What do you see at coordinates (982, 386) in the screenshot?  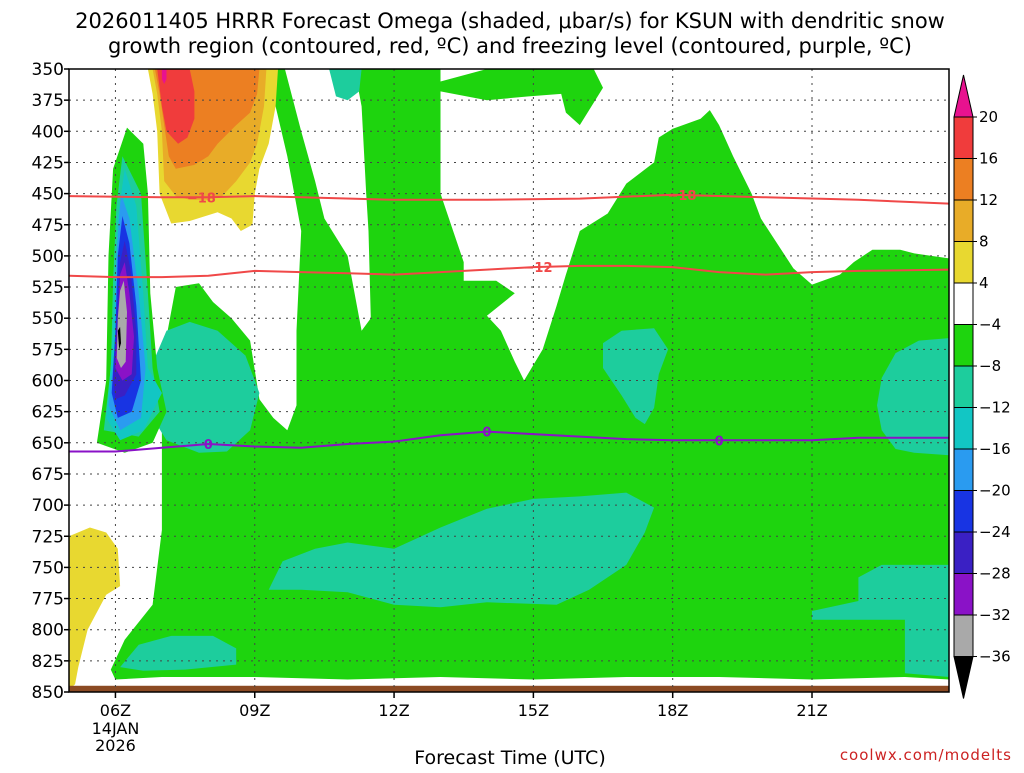 I see `colorbar: 20 16 12 8 4 −4 −8 −12 −16 −20 −24 −28 −32 −36` at bounding box center [982, 386].